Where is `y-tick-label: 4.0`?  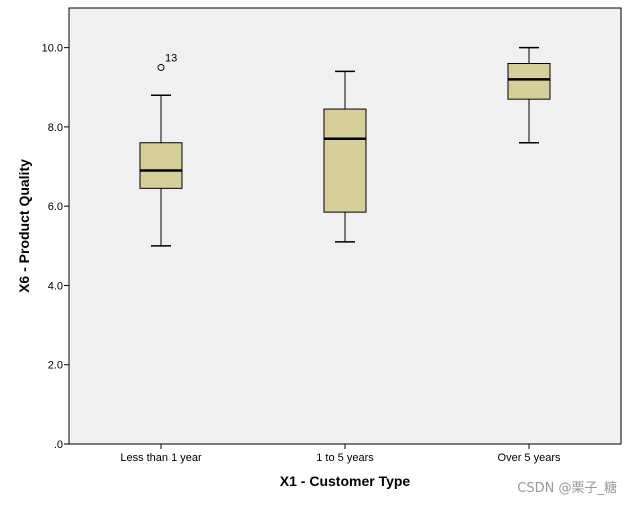 y-tick-label: 4.0 is located at coordinates (55, 286).